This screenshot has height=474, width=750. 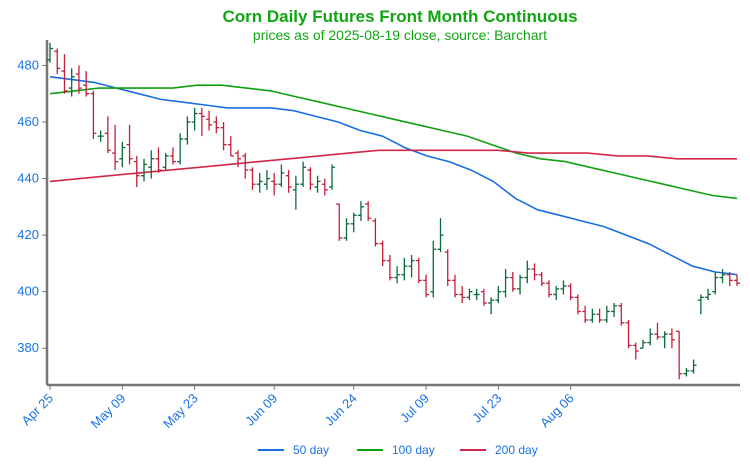 What do you see at coordinates (311, 450) in the screenshot?
I see `legend-label-50-day: 50 day` at bounding box center [311, 450].